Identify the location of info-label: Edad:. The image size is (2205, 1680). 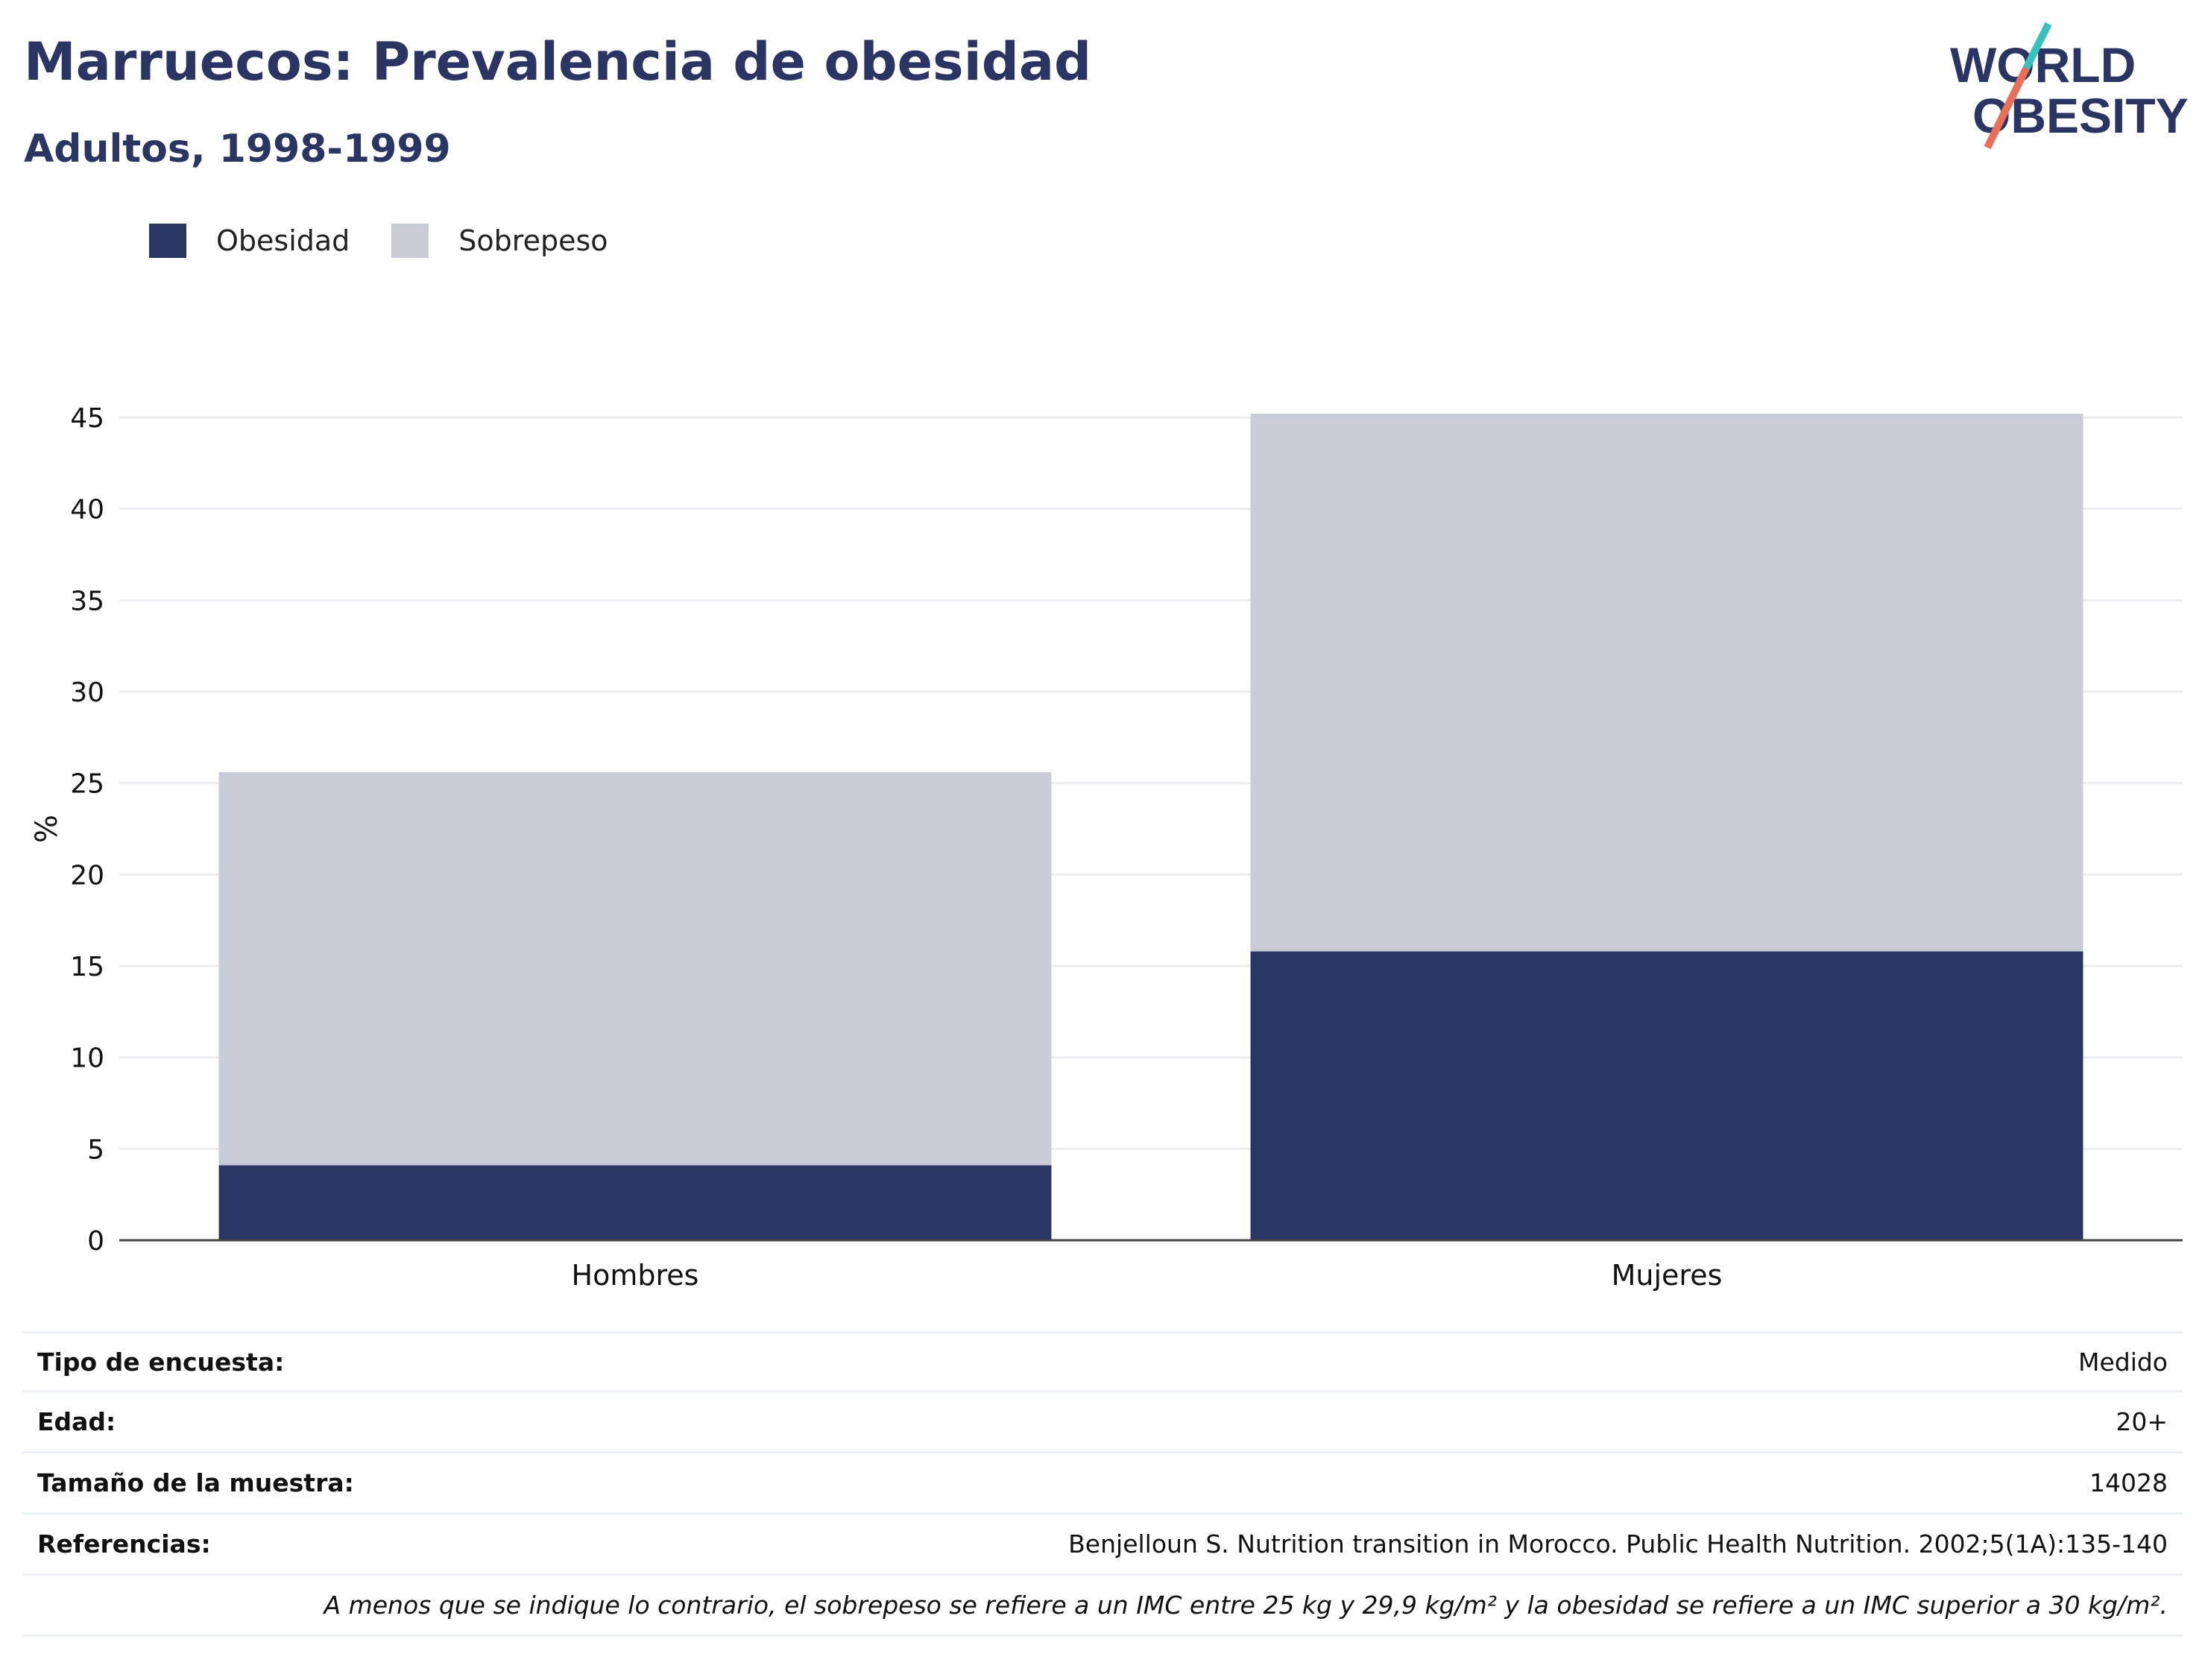
(76, 1421).